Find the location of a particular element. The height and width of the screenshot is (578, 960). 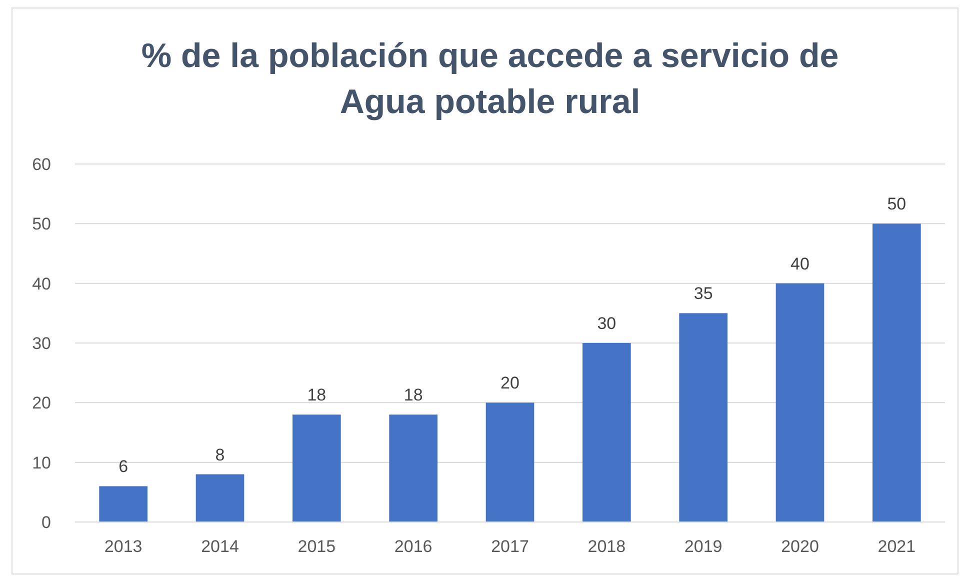

x-tick-label: 2018 is located at coordinates (607, 546).